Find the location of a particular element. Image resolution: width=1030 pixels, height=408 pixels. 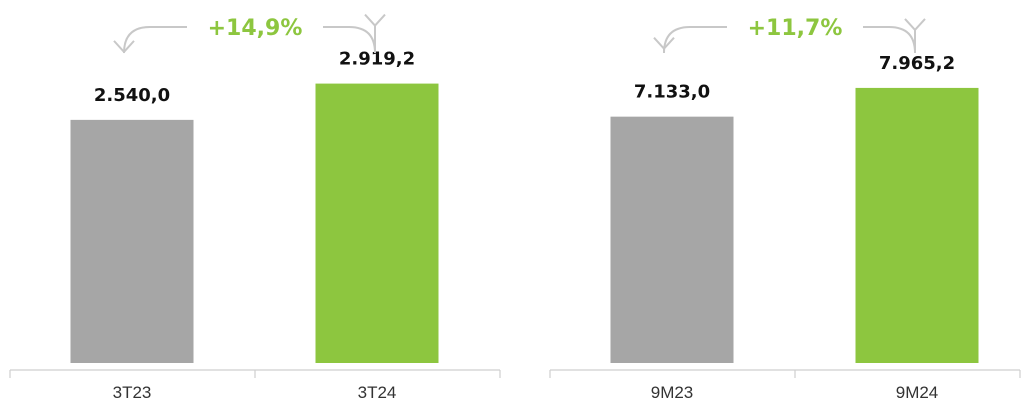

x-tick-label: 9M24 is located at coordinates (917, 392).